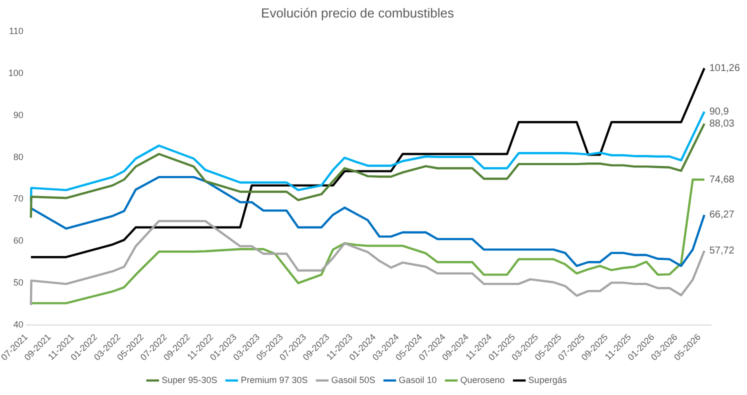 The image size is (747, 395). Describe the element at coordinates (18, 199) in the screenshot. I see `y-tick-label: 70` at that location.